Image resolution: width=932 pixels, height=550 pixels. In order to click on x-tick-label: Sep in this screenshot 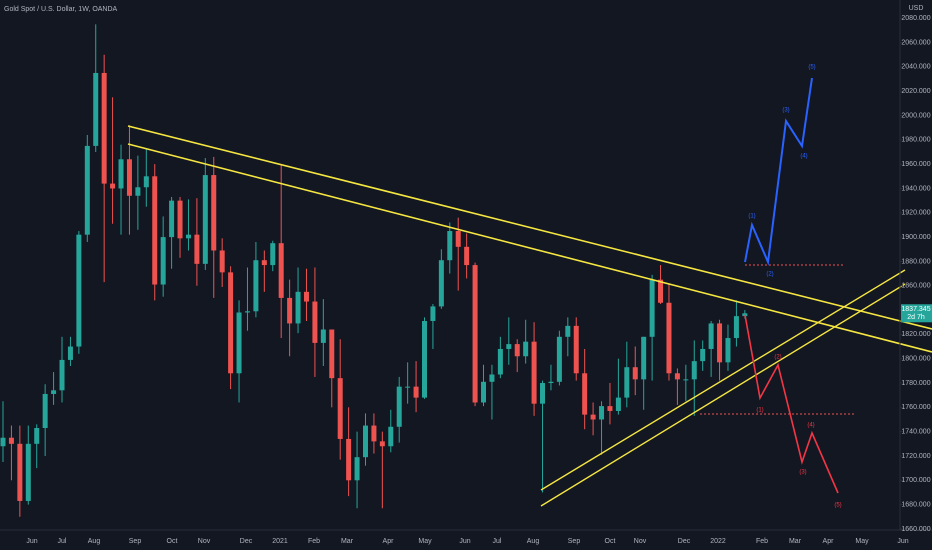, I will do `click(135, 541)`.